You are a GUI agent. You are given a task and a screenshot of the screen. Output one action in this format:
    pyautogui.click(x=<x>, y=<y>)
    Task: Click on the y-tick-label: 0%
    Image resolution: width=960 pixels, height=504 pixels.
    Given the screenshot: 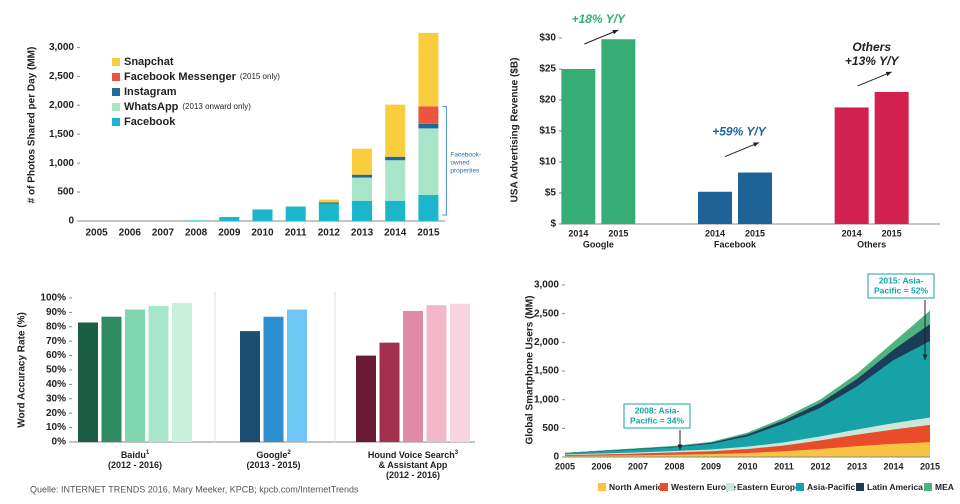 What is the action you would take?
    pyautogui.click(x=59, y=442)
    